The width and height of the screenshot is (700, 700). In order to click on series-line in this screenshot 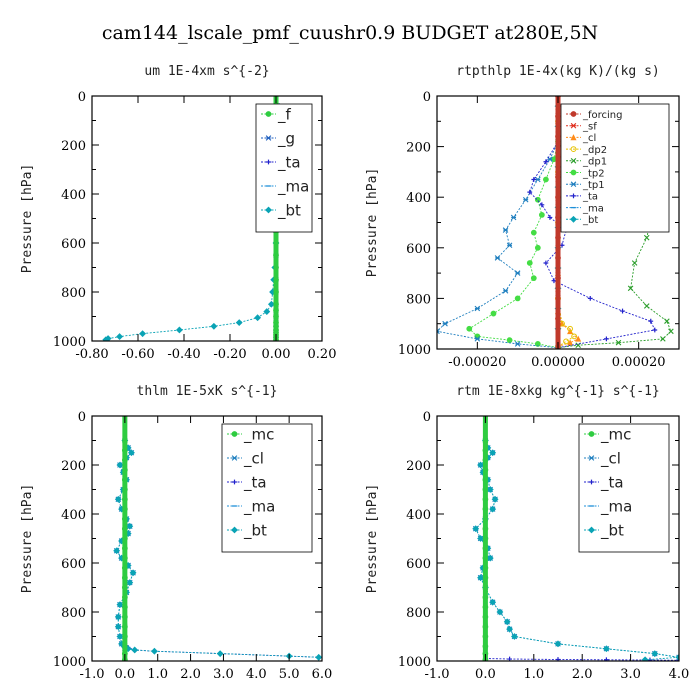, I will do `click(498, 245)`.